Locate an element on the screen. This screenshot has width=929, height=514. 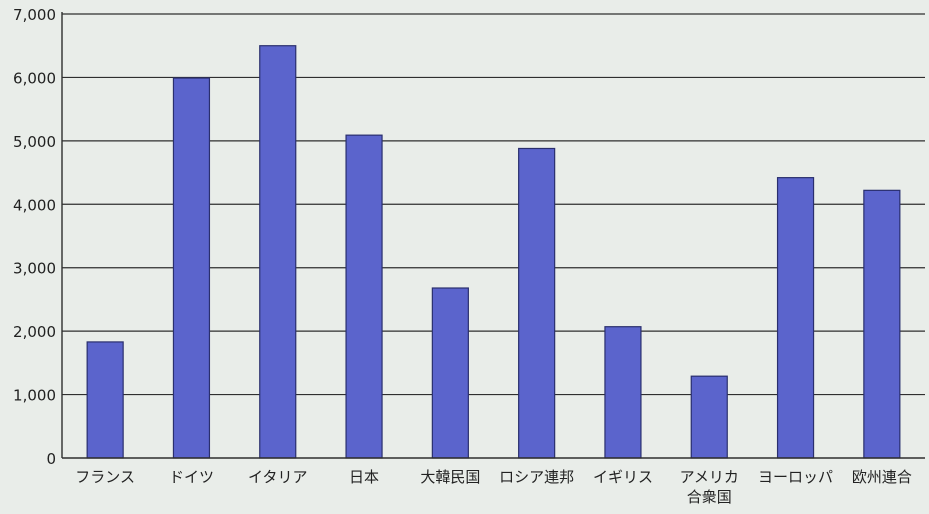
x-tick-label: ロシア連邦 is located at coordinates (536, 477).